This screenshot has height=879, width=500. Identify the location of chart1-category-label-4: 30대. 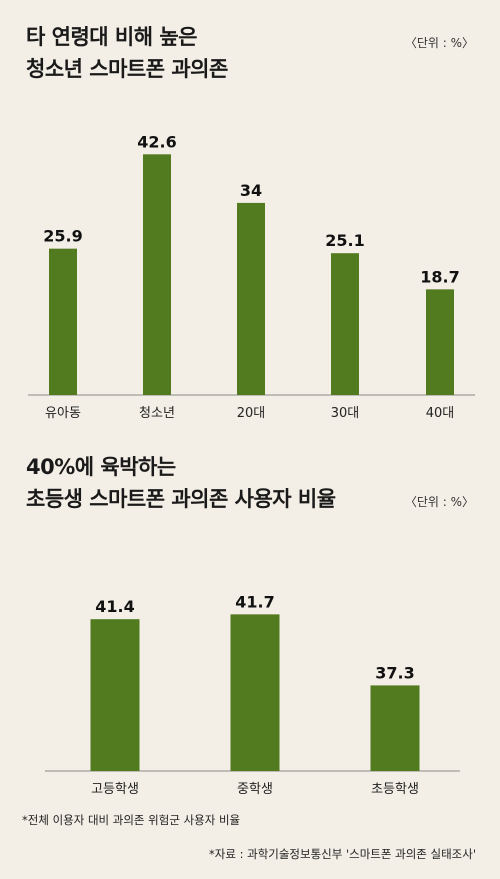
(345, 413).